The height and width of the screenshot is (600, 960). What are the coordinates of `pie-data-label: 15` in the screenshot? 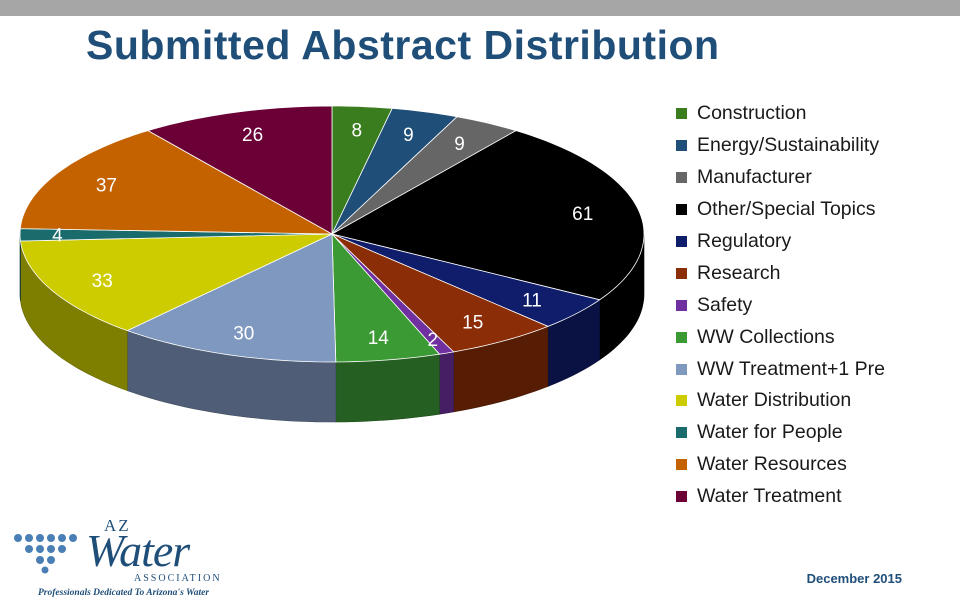 It's located at (472, 323).